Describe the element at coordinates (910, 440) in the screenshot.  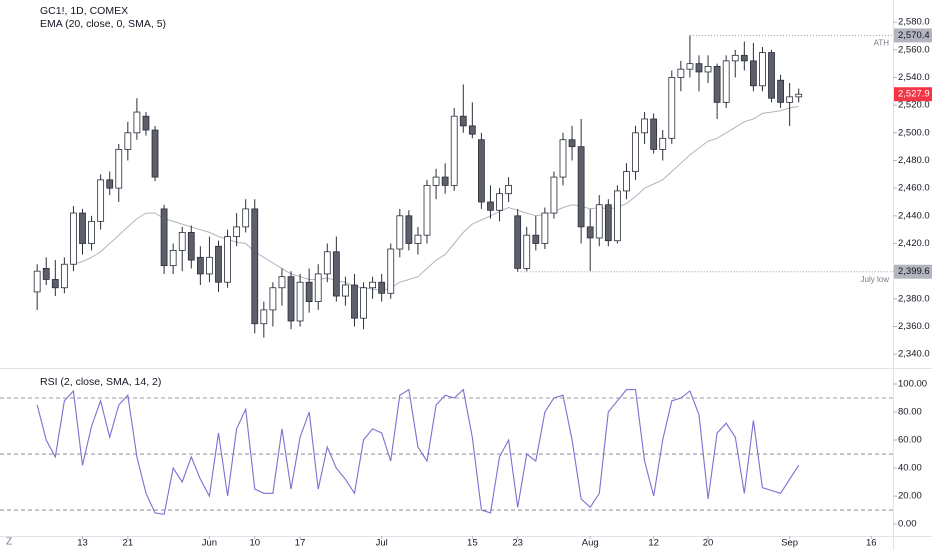
I see `y-tick-label: 60.00` at that location.